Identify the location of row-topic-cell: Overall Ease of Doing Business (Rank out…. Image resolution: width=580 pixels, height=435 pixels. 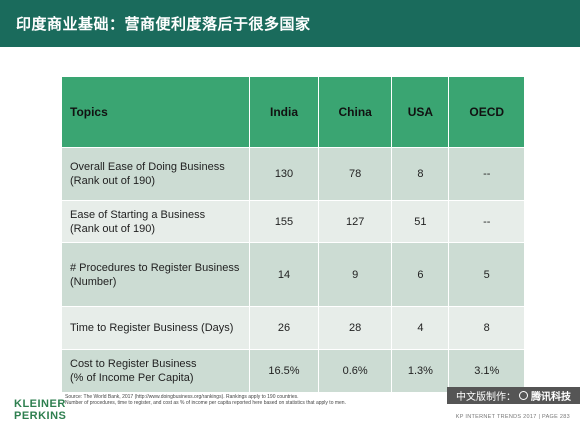
(156, 174).